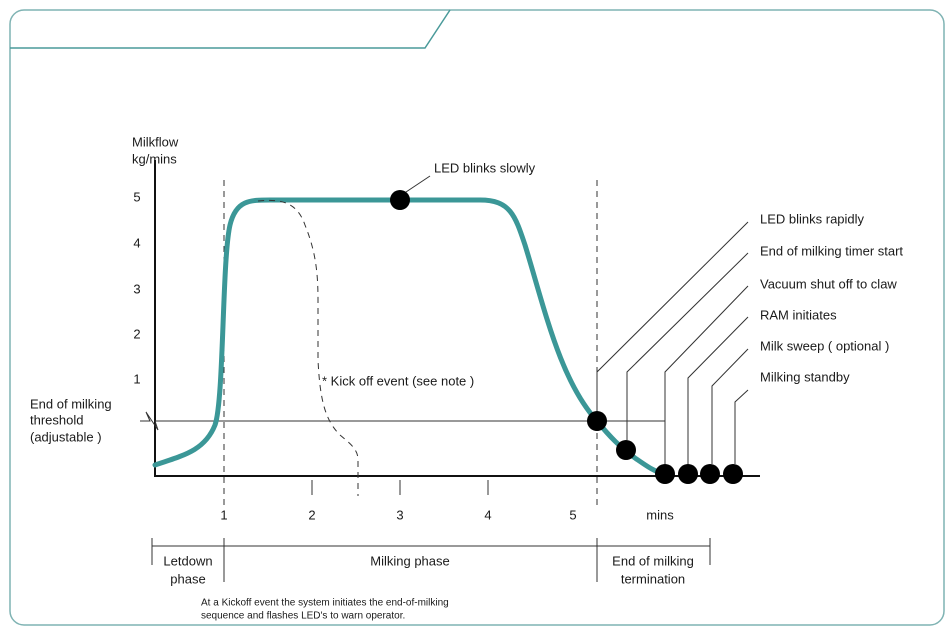 The width and height of the screenshot is (951, 631). What do you see at coordinates (572, 514) in the screenshot?
I see `x-tick-label: 5` at bounding box center [572, 514].